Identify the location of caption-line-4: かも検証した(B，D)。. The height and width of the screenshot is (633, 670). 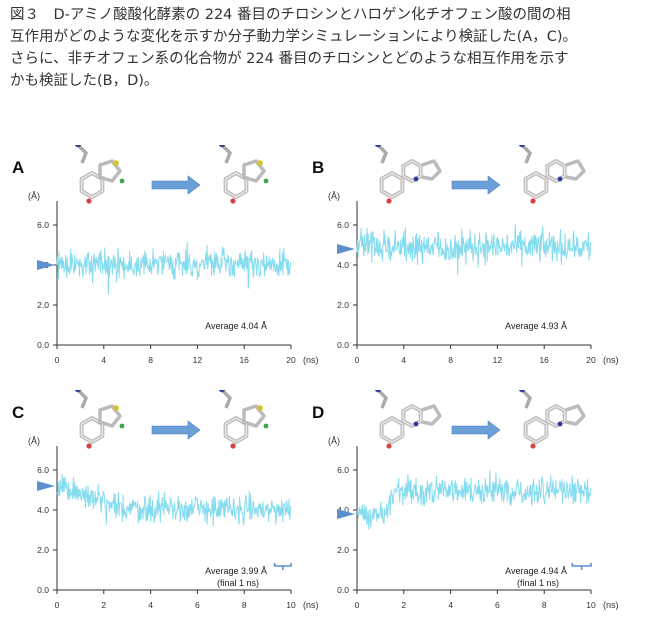
(84, 81).